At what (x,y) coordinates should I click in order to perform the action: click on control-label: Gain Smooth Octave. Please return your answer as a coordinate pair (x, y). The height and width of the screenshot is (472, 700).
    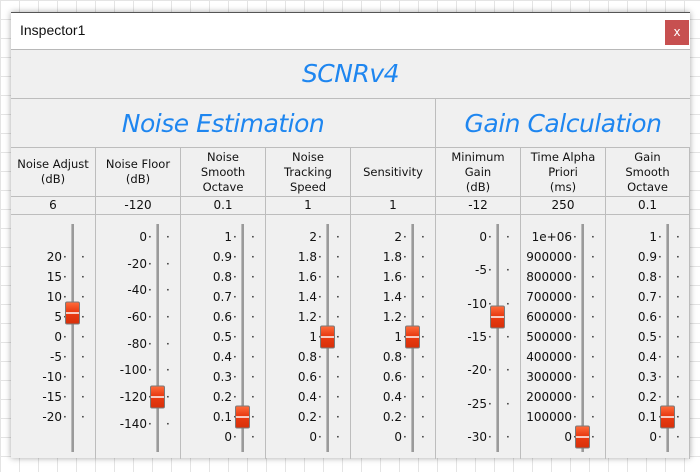
    Looking at the image, I should click on (647, 171).